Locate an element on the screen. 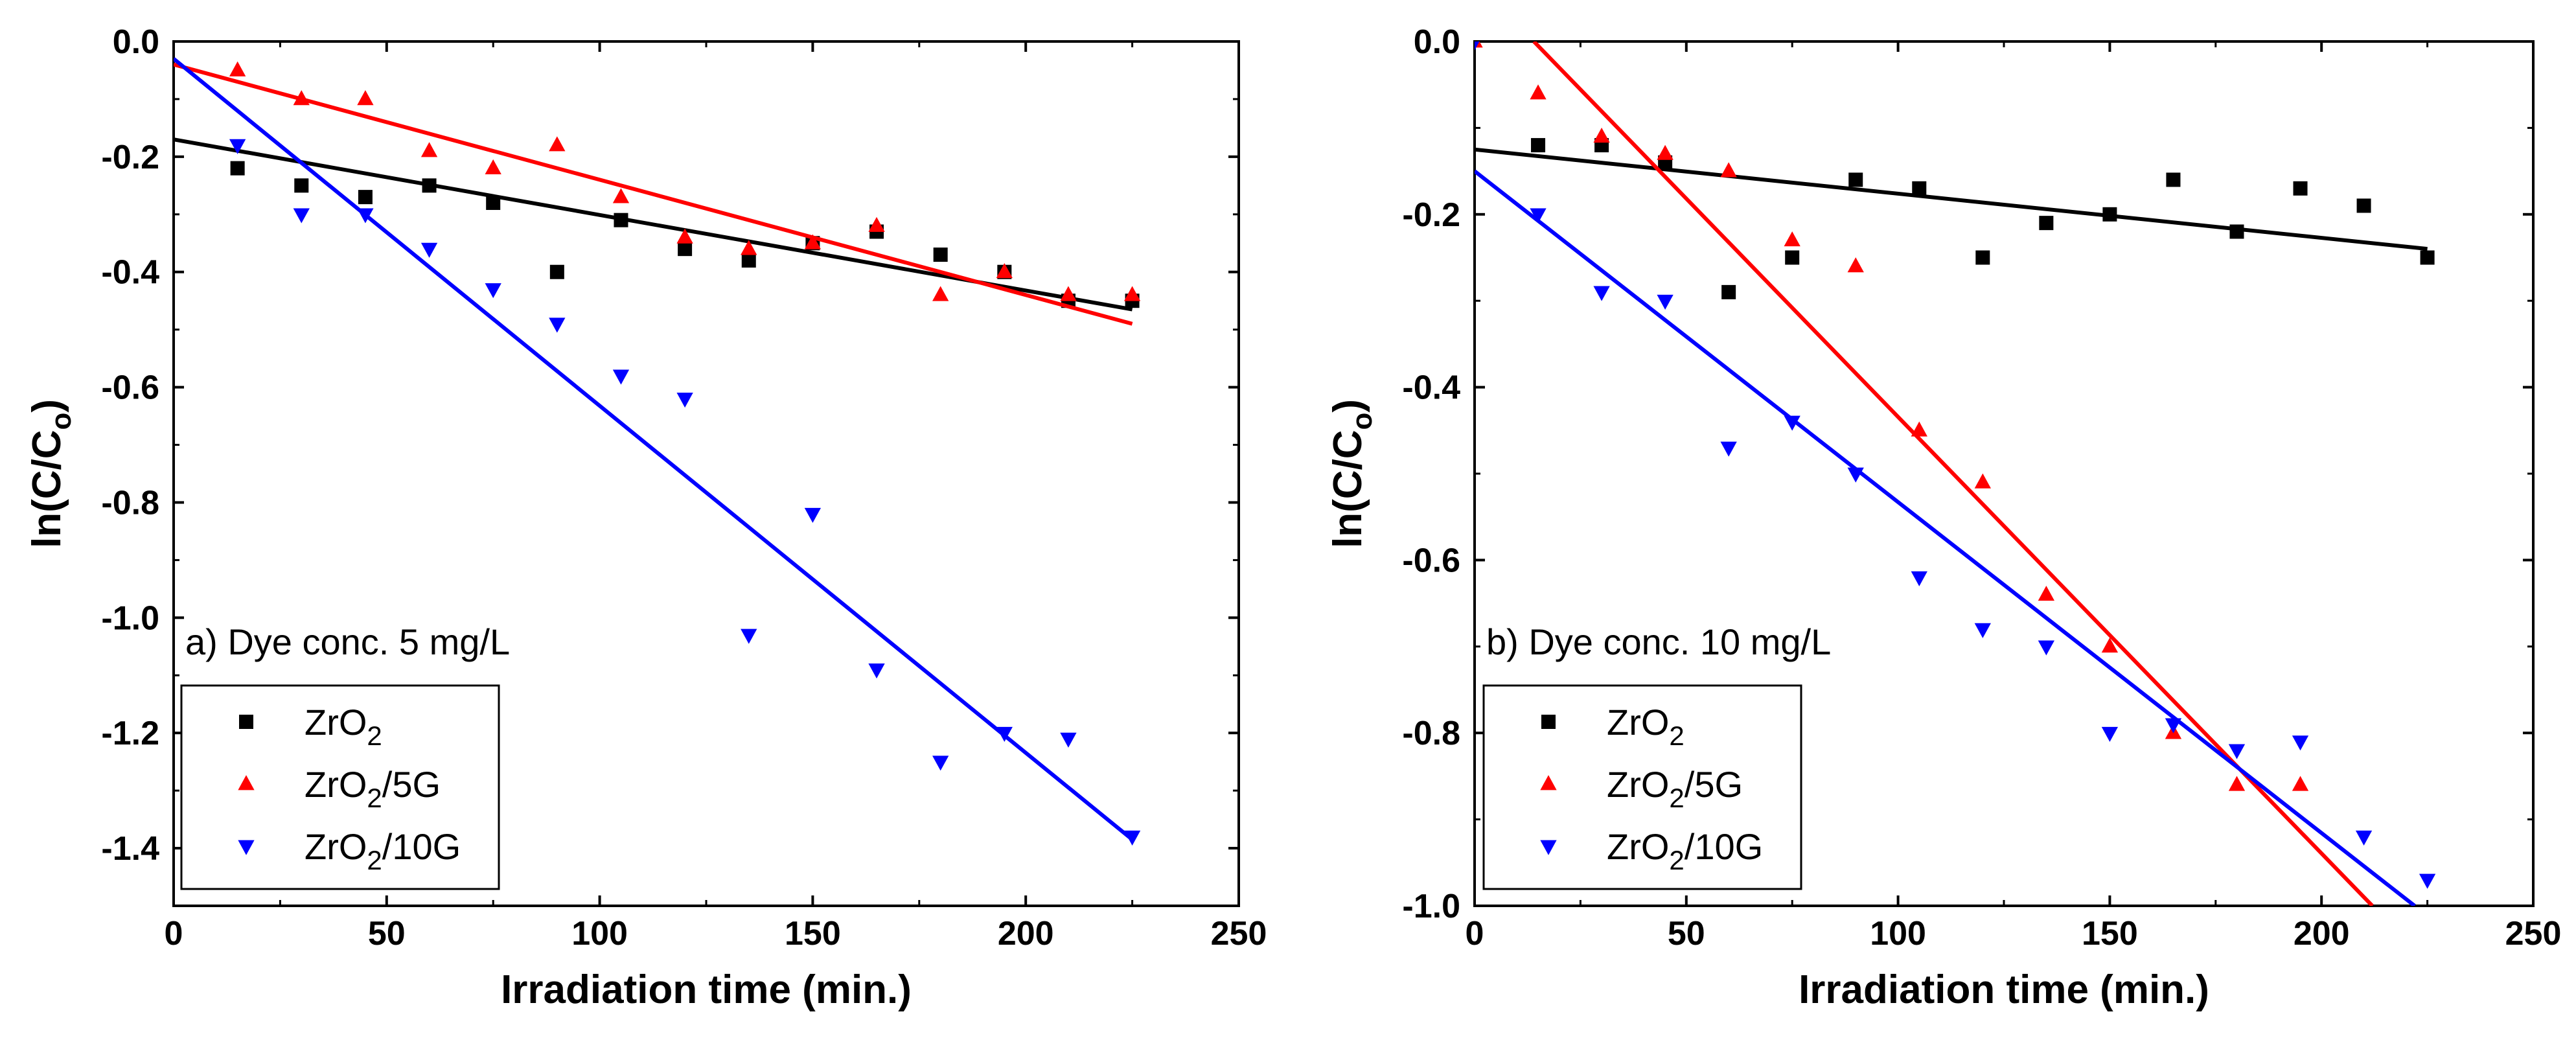  legend-box is located at coordinates (340, 787).